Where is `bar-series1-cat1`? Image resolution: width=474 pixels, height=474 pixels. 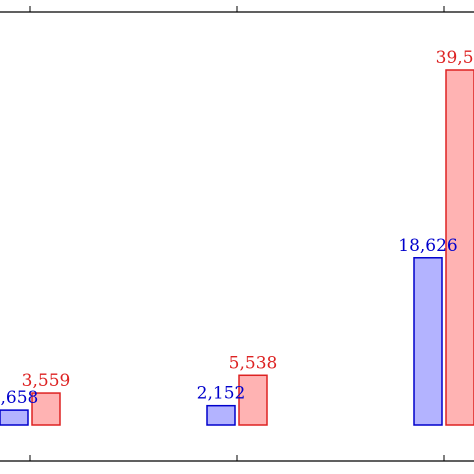
bar-series1-cat1 is located at coordinates (14, 417).